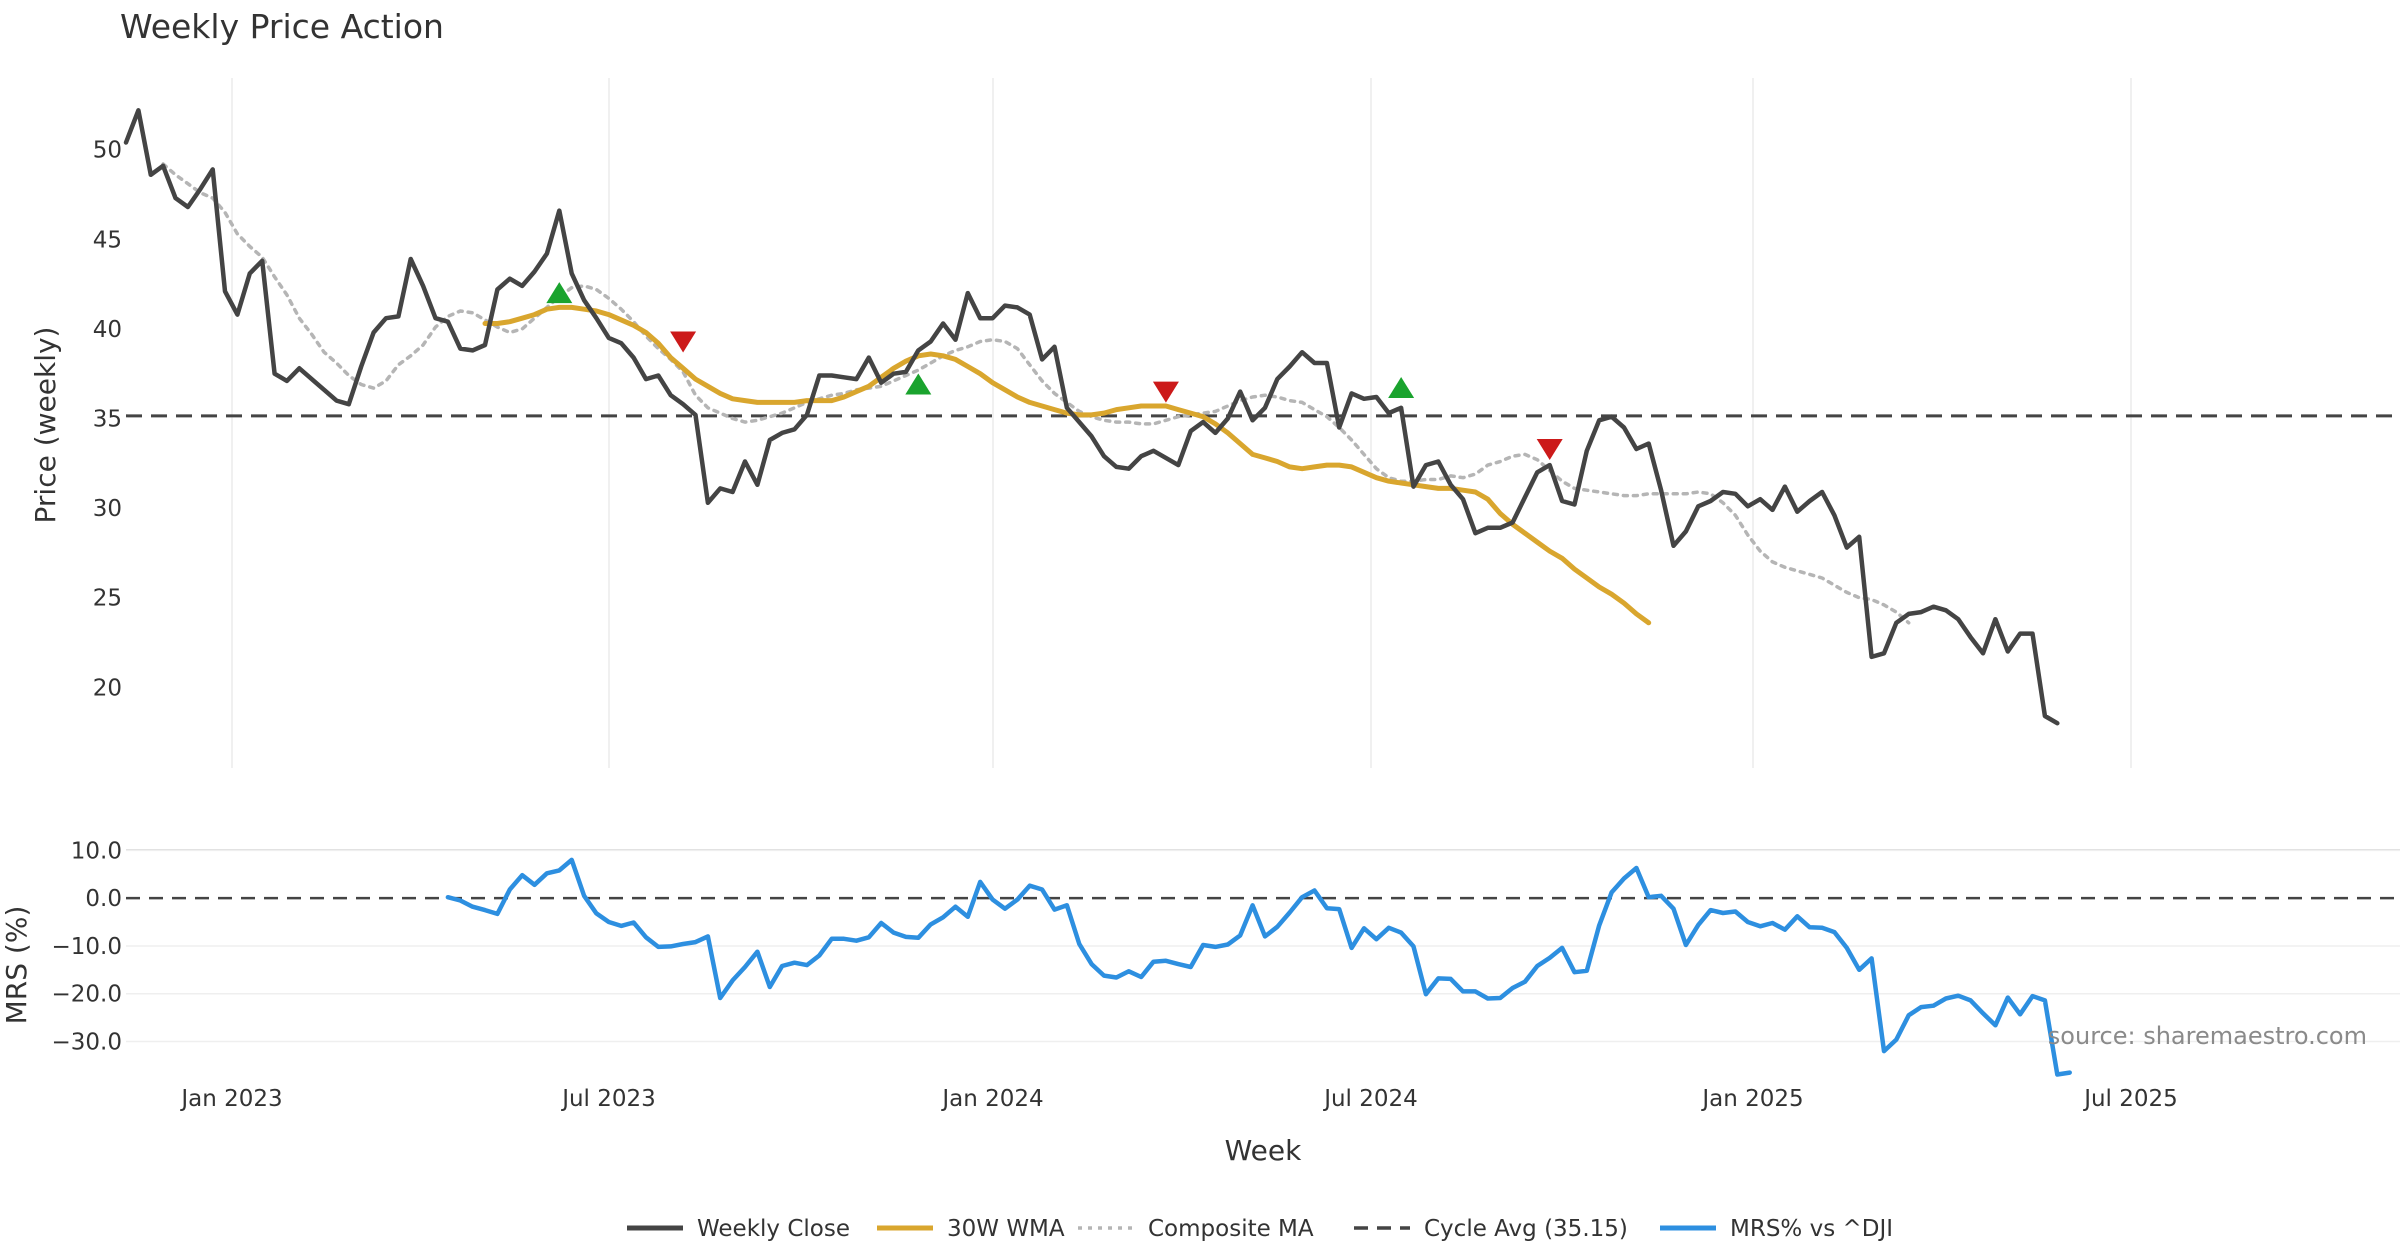 This screenshot has width=2400, height=1260. I want to click on x-tick-label: Jul 2025, so click(2130, 1099).